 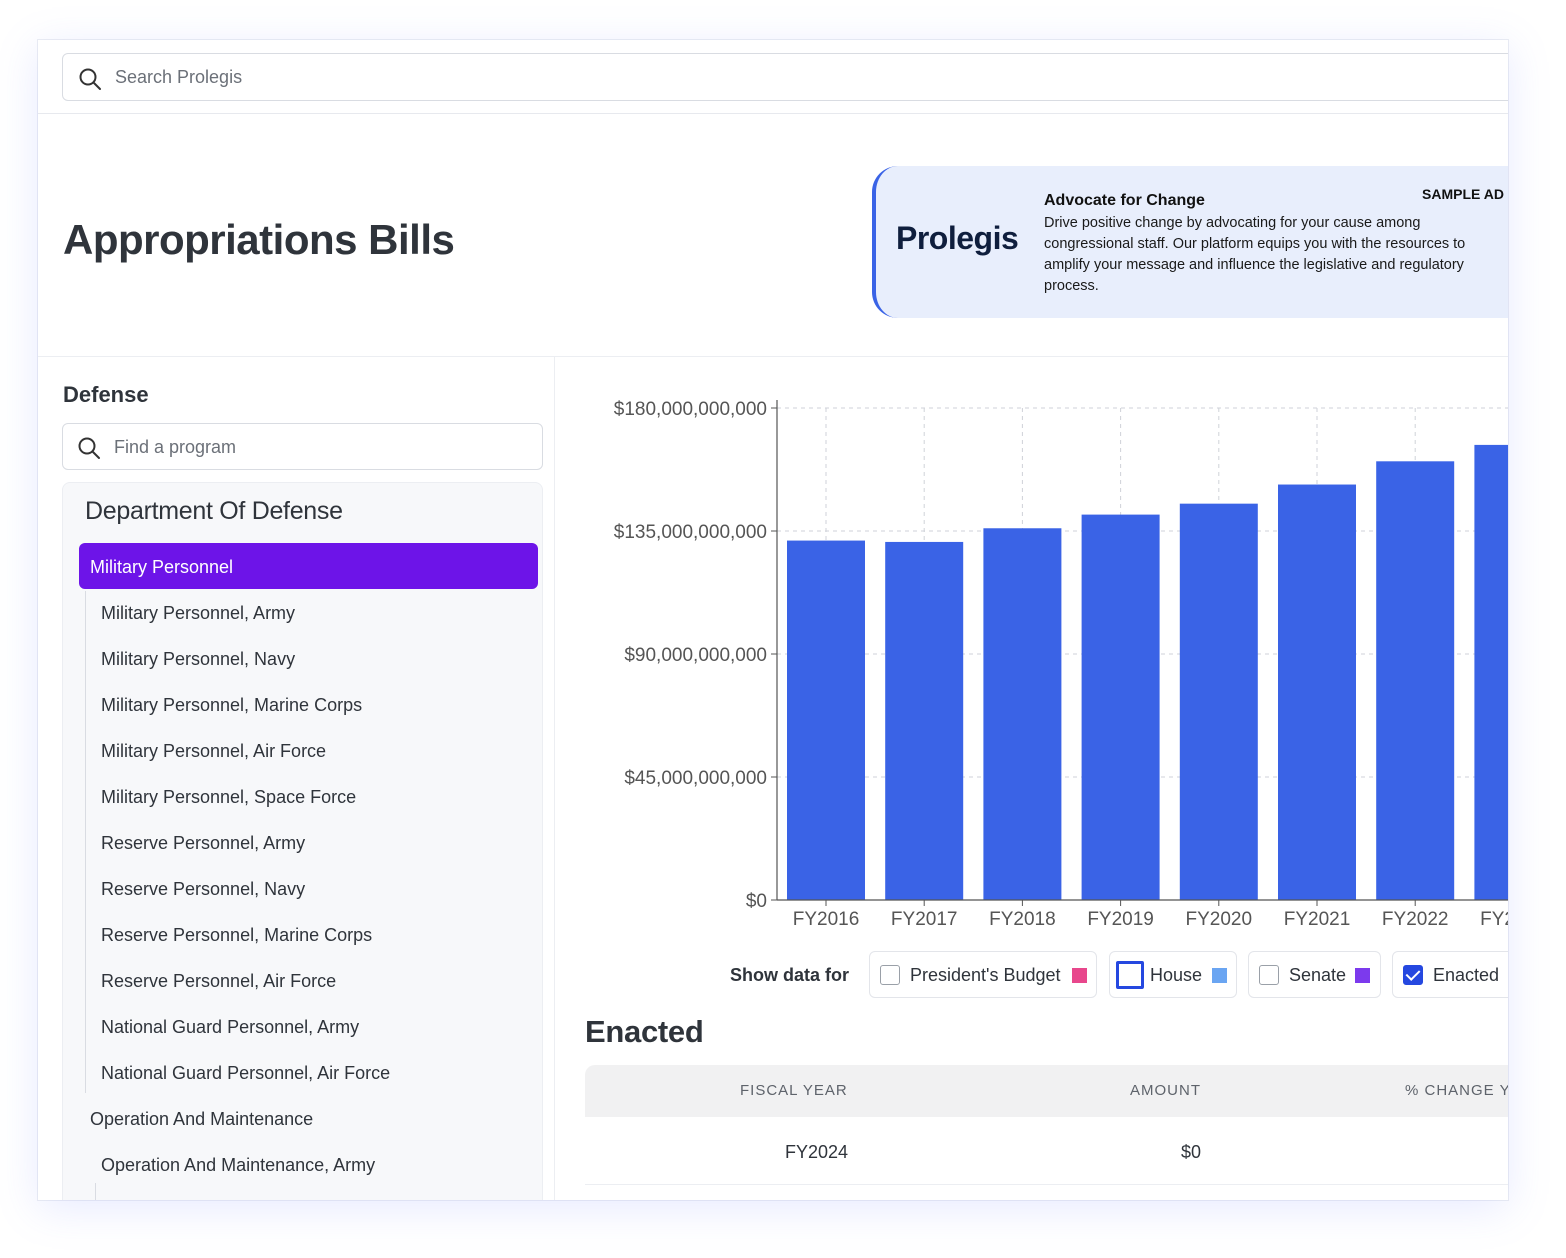 What do you see at coordinates (1124, 200) in the screenshot?
I see `ad-headline: Advocate for Change` at bounding box center [1124, 200].